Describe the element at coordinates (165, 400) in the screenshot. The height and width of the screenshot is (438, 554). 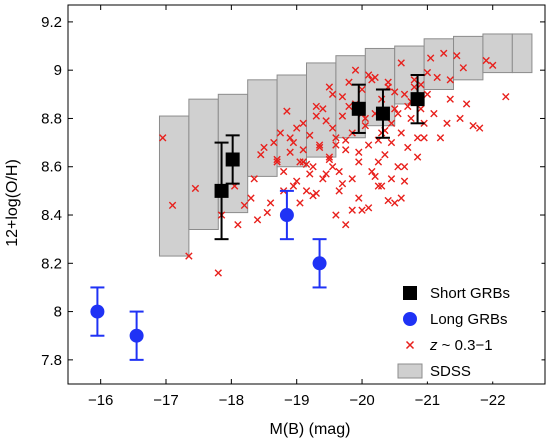
I see `x-tick-label-1: −17` at that location.